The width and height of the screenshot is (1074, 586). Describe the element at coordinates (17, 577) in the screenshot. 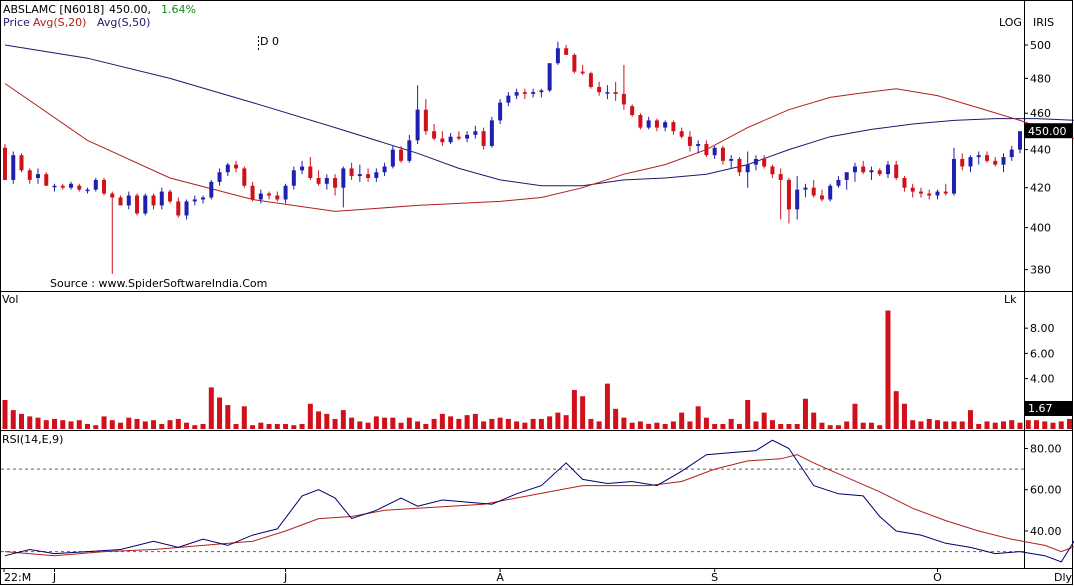

I see `x-tick-label: 22:M` at that location.